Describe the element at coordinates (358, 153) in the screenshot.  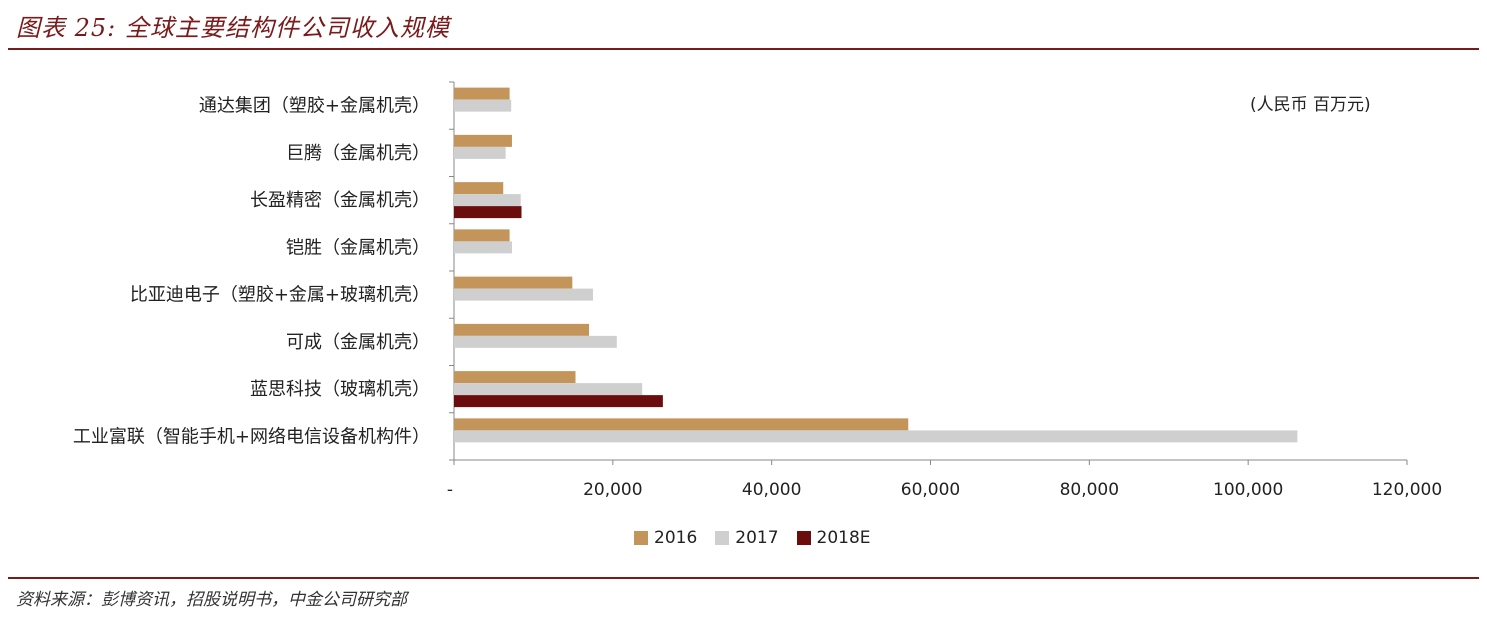
I see `category-label: 巨腾（金属机壳）` at that location.